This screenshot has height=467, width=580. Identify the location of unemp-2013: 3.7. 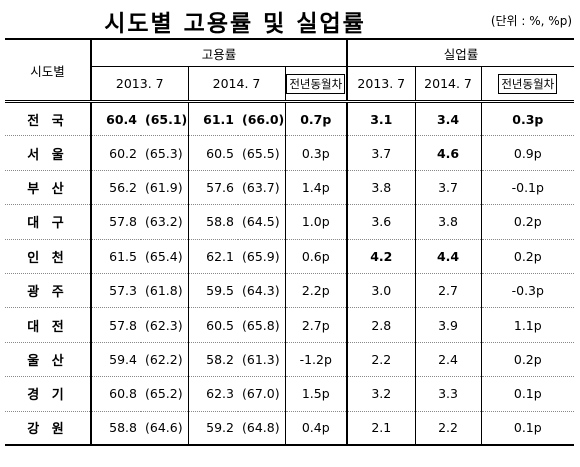
(381, 153).